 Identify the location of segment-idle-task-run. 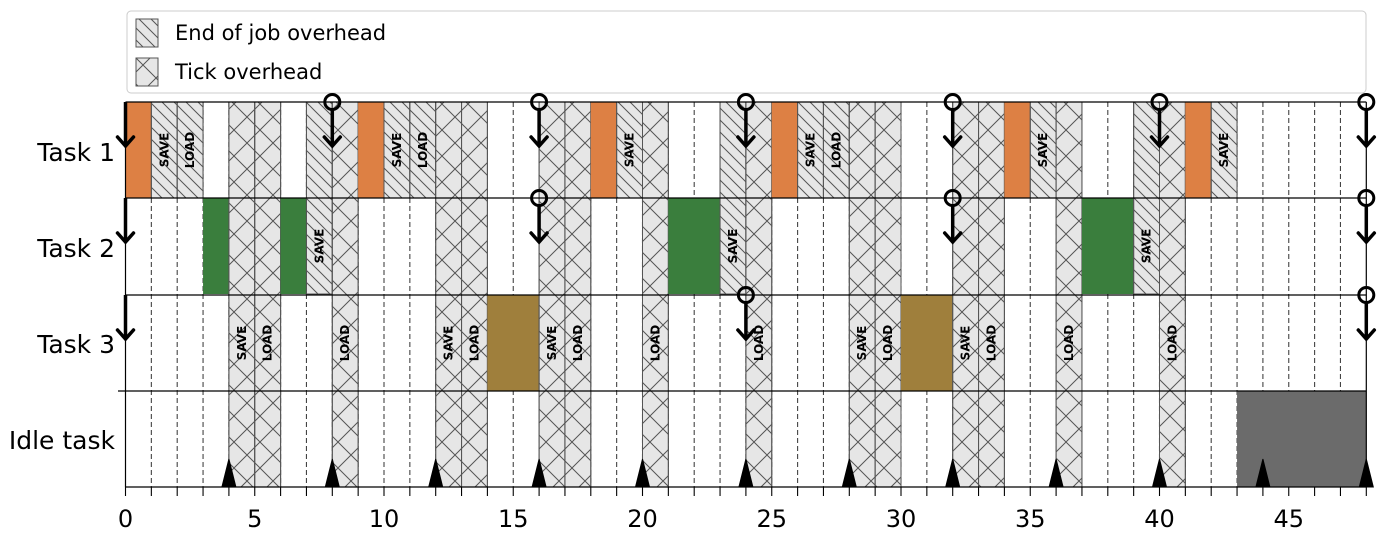
(1301, 439).